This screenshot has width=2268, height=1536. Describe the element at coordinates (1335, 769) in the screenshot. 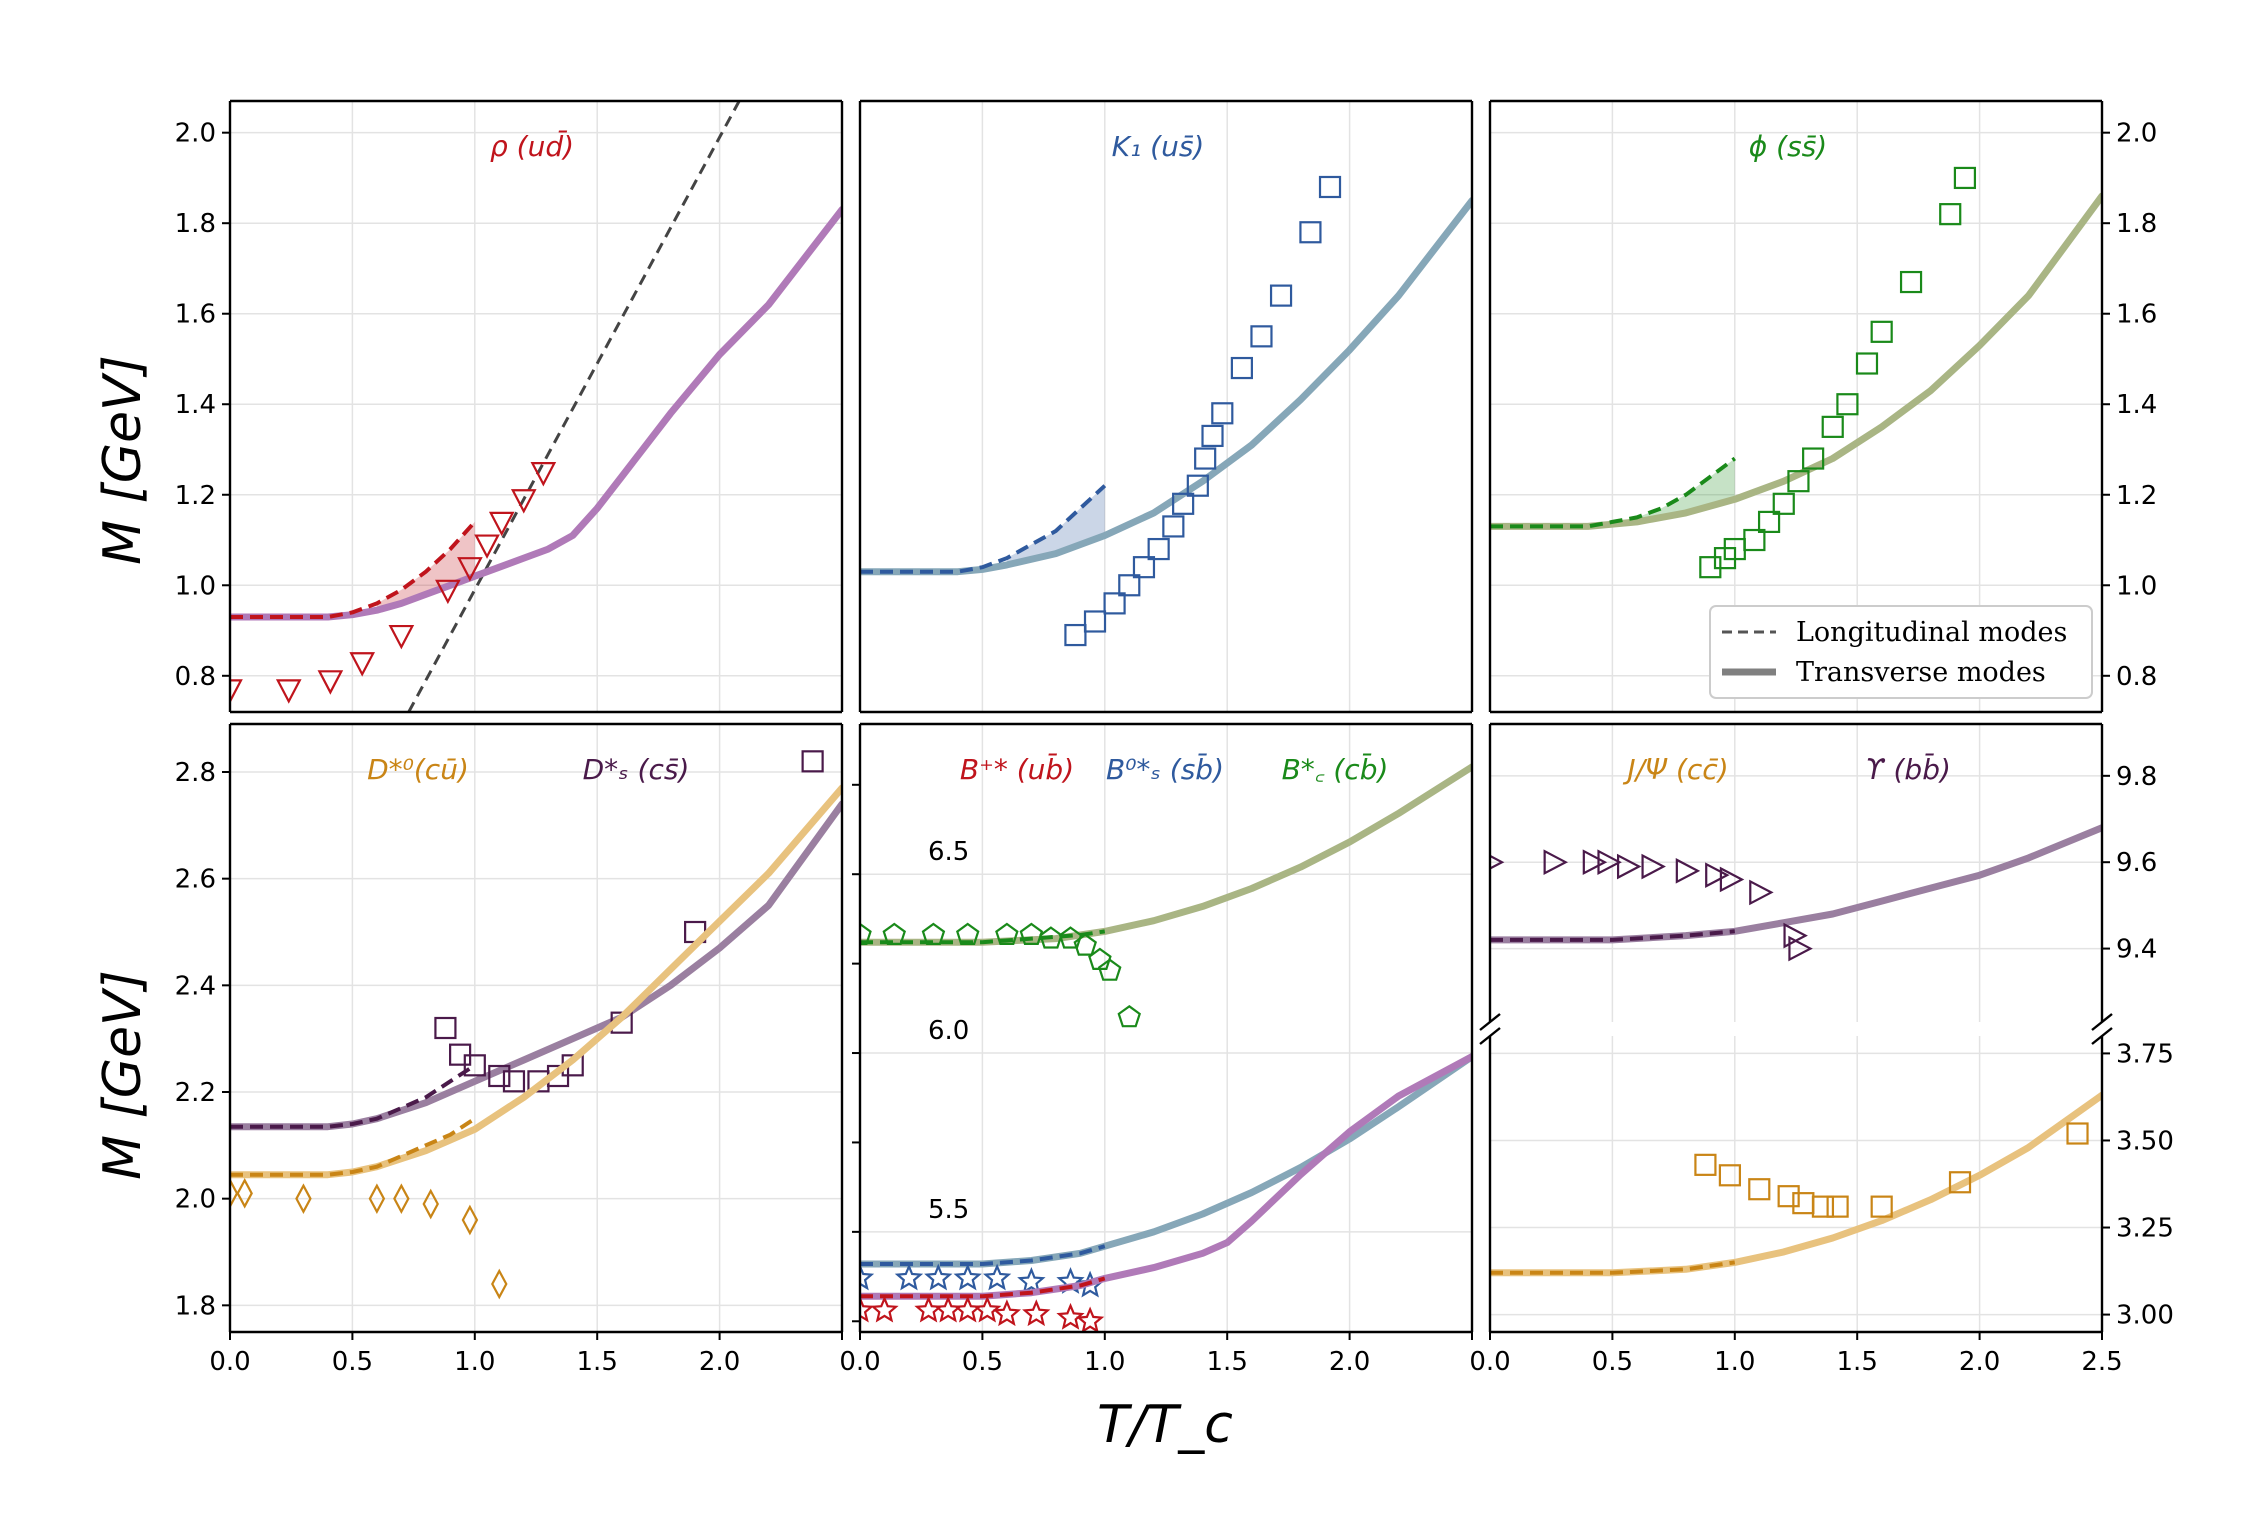

I see `panel-title: B*꜀ (cb̄)` at that location.